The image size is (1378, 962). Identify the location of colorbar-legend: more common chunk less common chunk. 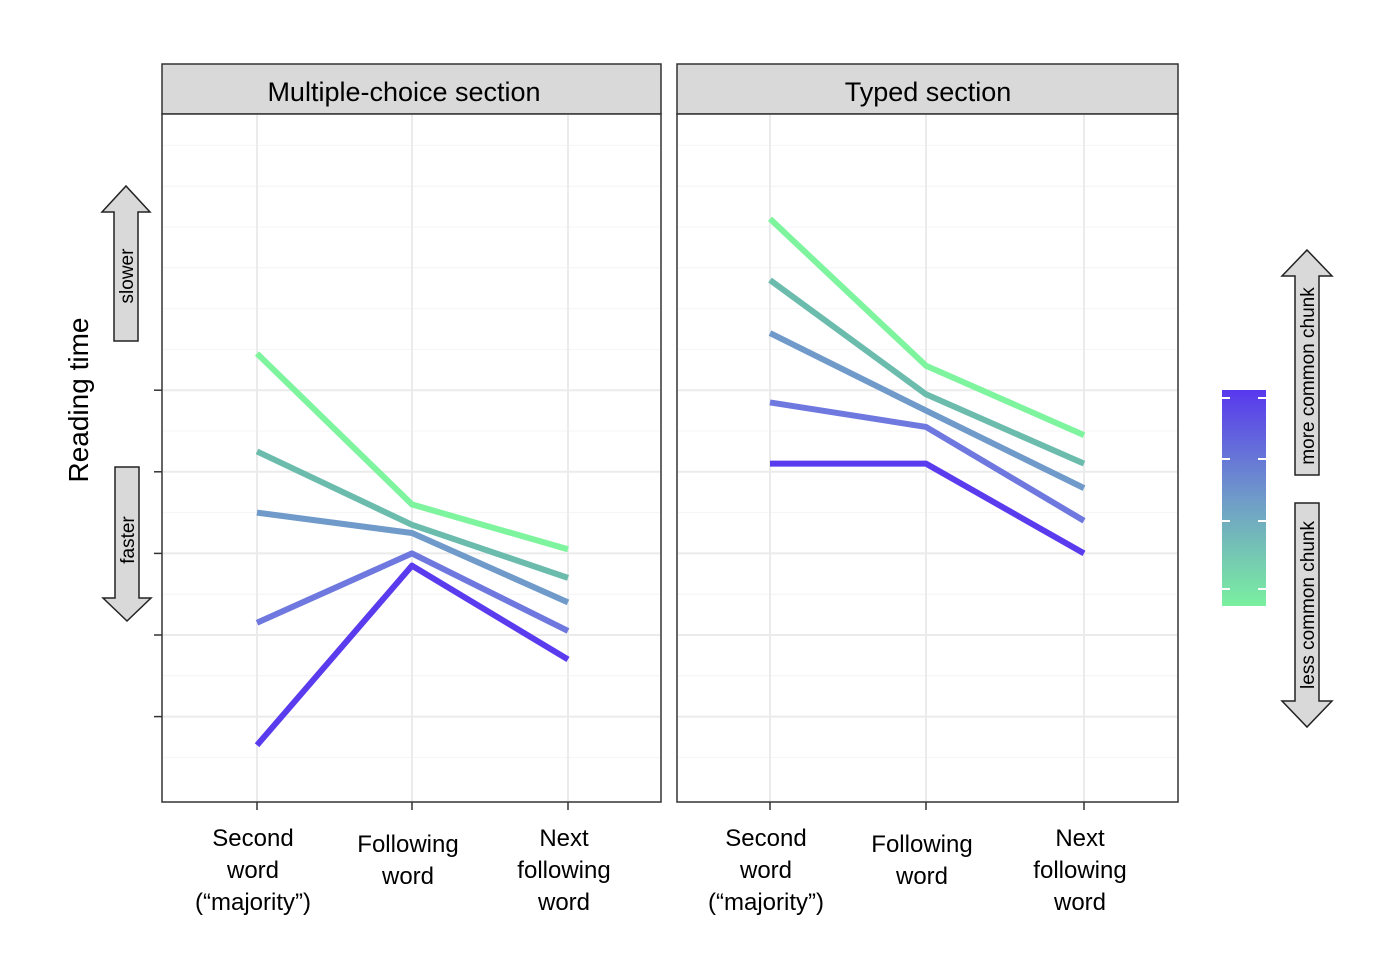
(1278, 488).